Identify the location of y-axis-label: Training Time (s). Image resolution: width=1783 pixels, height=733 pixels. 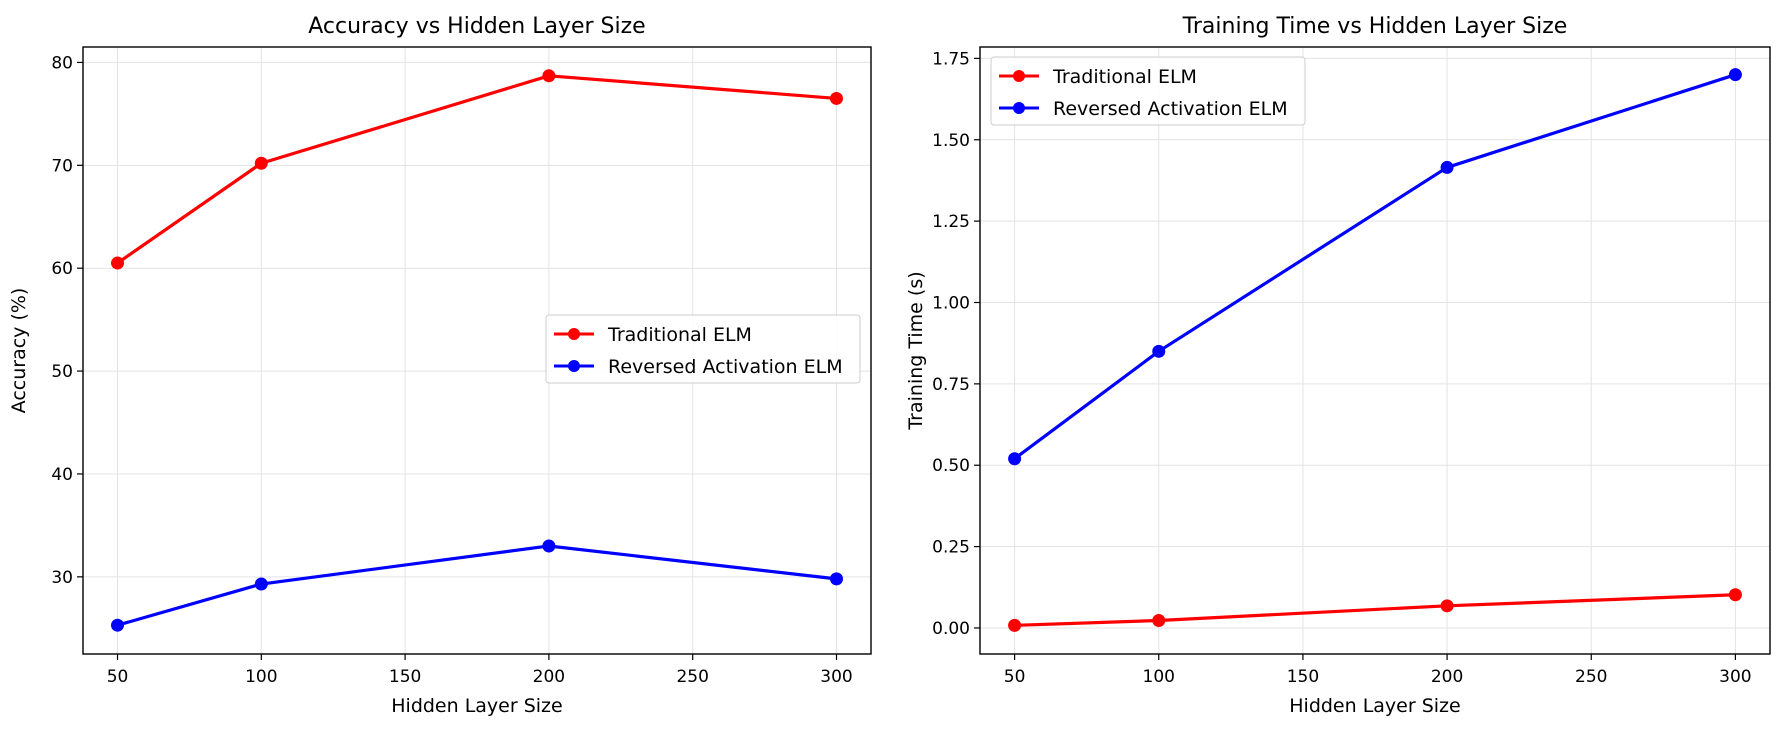
(916, 350).